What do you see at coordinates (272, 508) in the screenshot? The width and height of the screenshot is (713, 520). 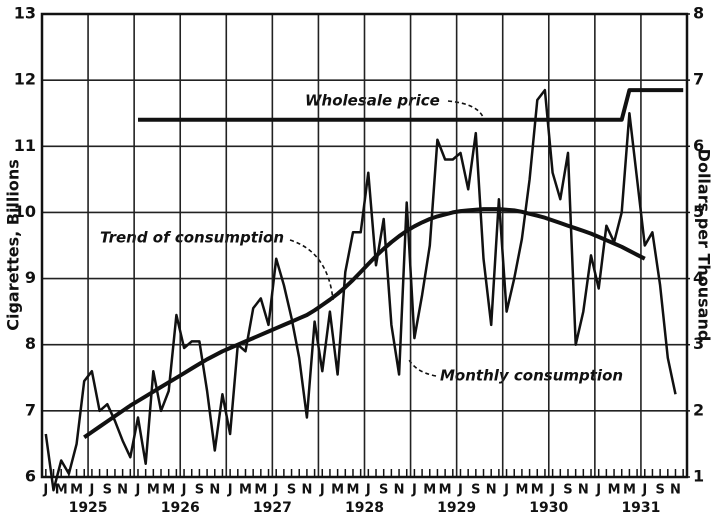 I see `year-label: 1927` at bounding box center [272, 508].